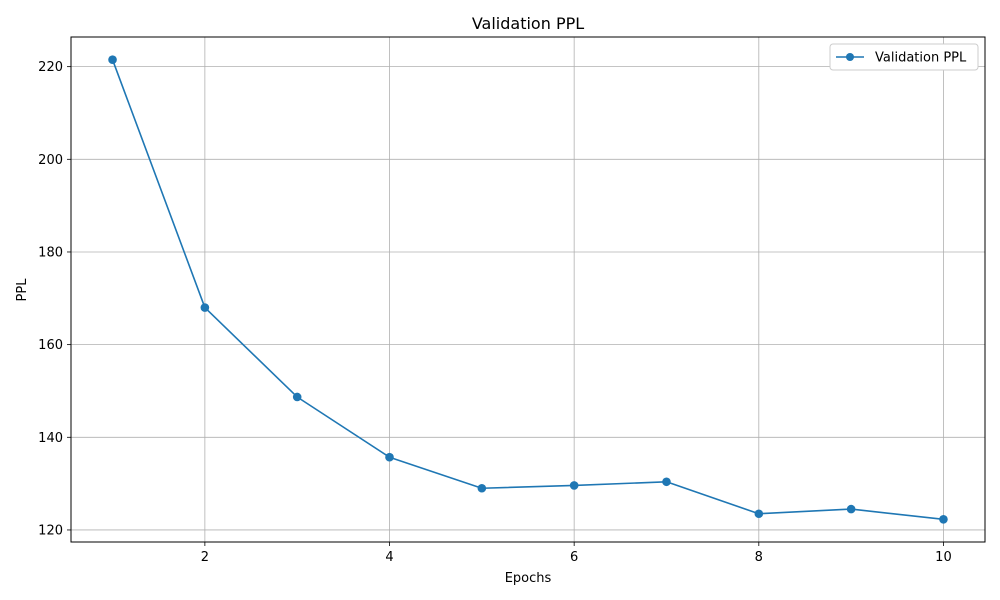  I want to click on y-tick-label: 180, so click(50, 252).